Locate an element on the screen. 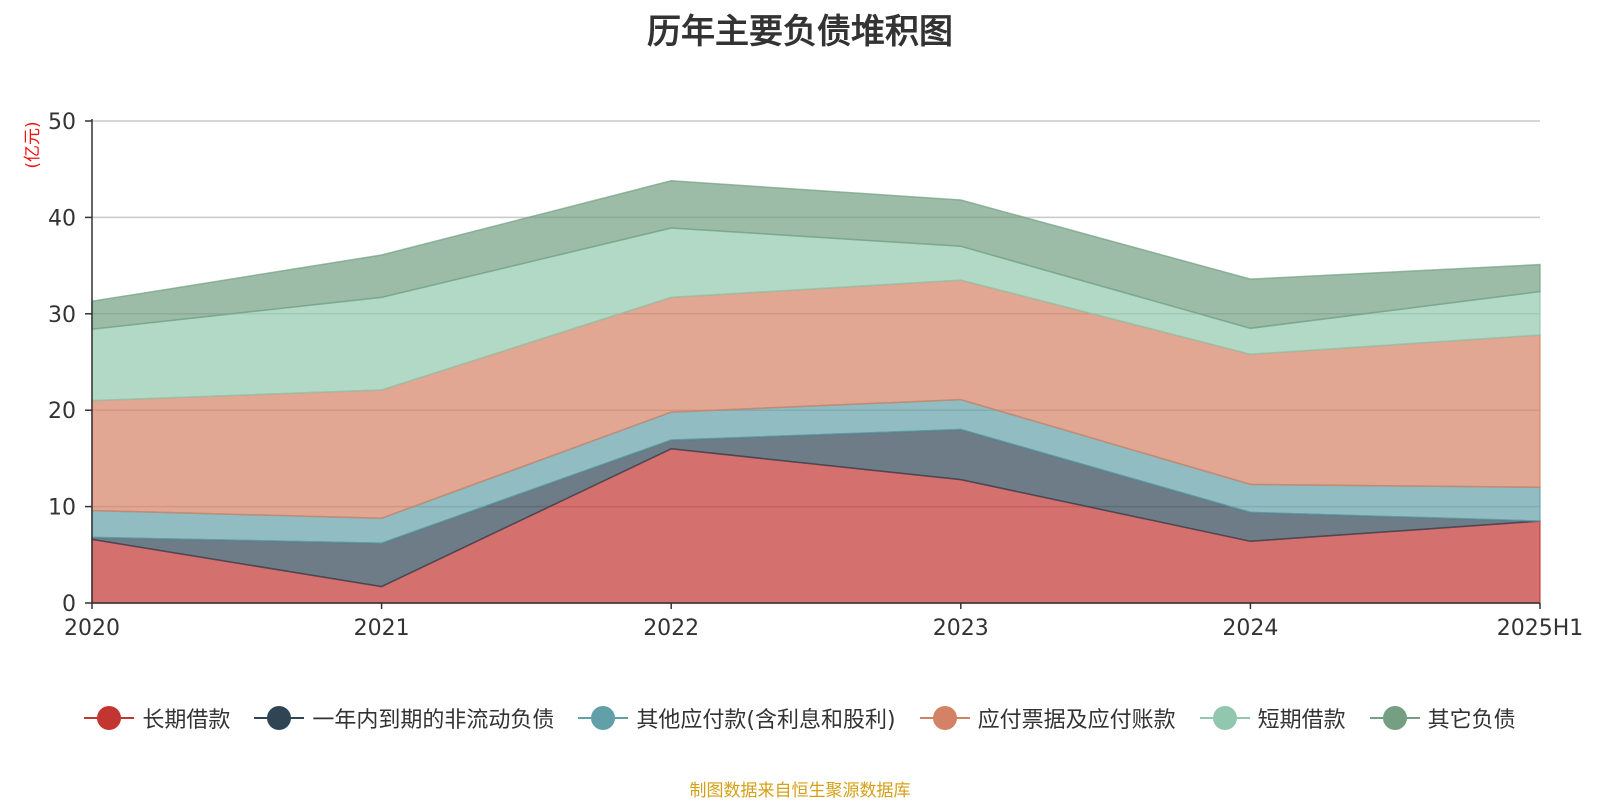  chart-title: 历年主要负债堆积图 is located at coordinates (800, 32).